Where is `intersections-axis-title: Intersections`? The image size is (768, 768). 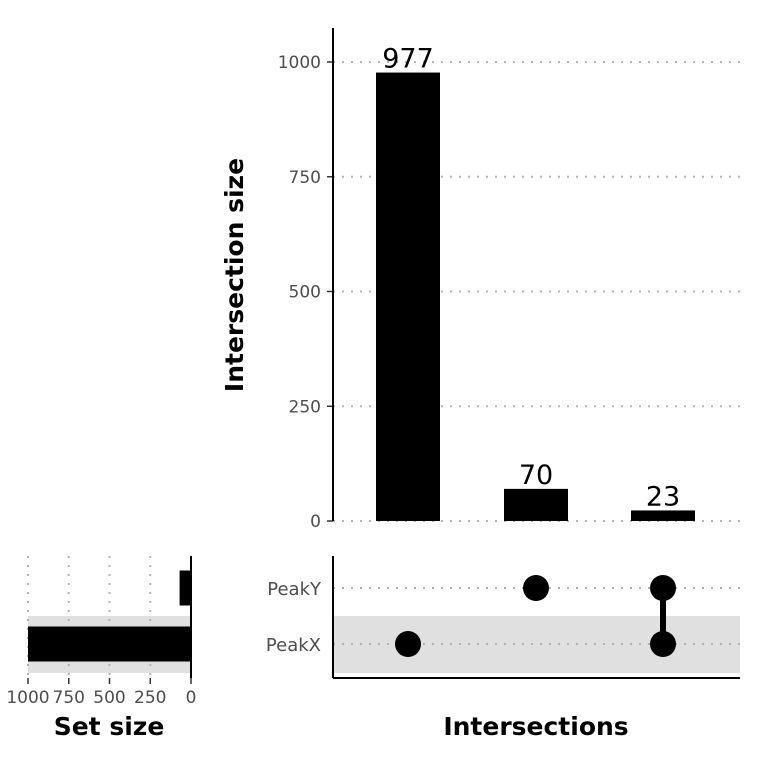
intersections-axis-title: Intersections is located at coordinates (535, 726).